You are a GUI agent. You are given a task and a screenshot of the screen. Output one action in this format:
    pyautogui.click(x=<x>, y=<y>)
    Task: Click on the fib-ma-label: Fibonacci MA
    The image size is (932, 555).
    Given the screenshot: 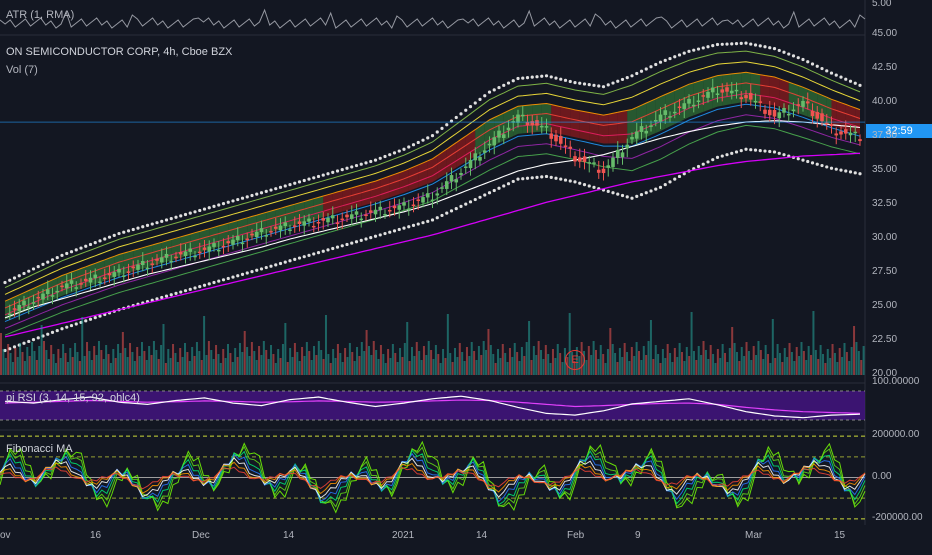 What is the action you would take?
    pyautogui.click(x=39, y=449)
    